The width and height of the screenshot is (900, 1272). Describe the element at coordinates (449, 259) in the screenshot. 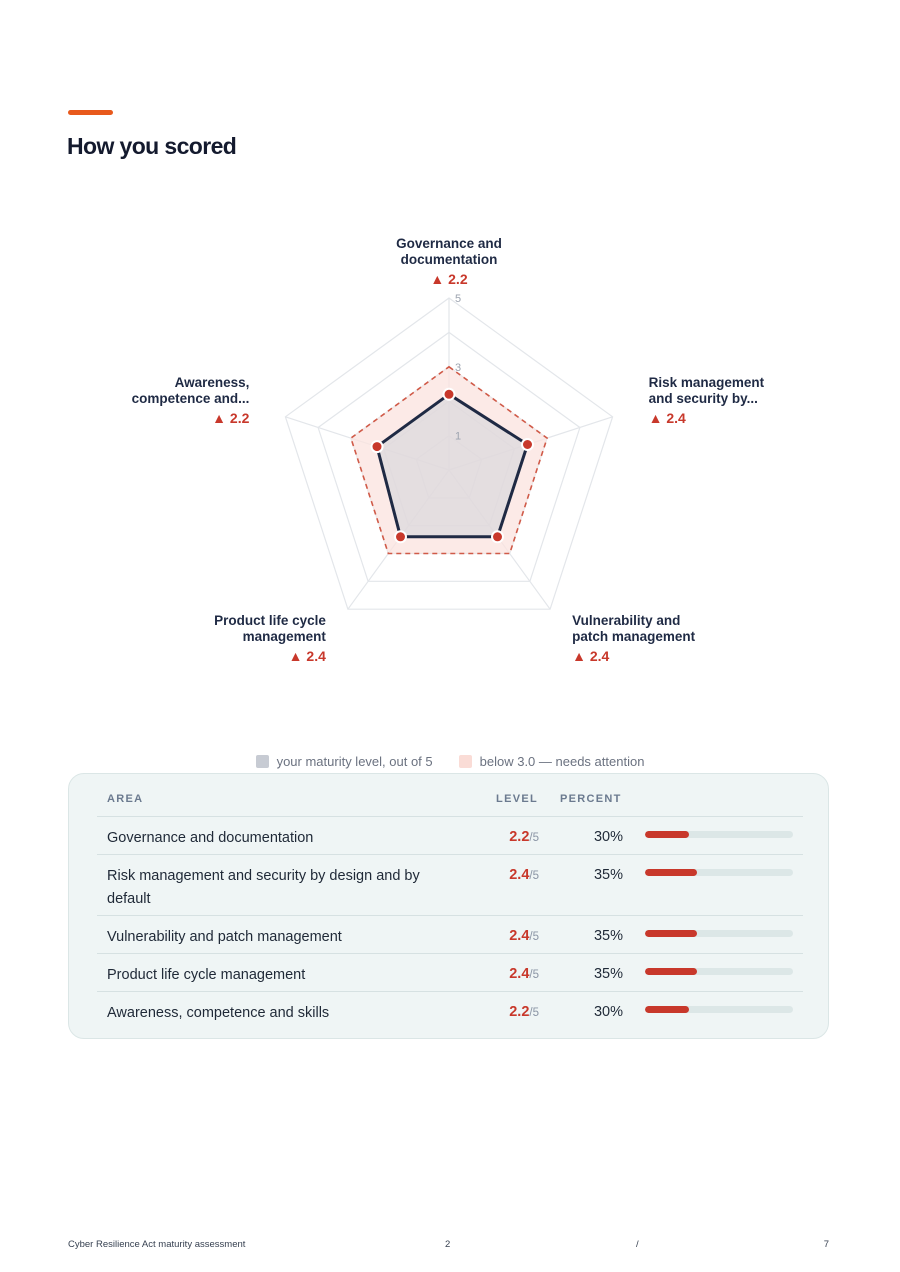

I see `radar-axis-label: documentation` at that location.